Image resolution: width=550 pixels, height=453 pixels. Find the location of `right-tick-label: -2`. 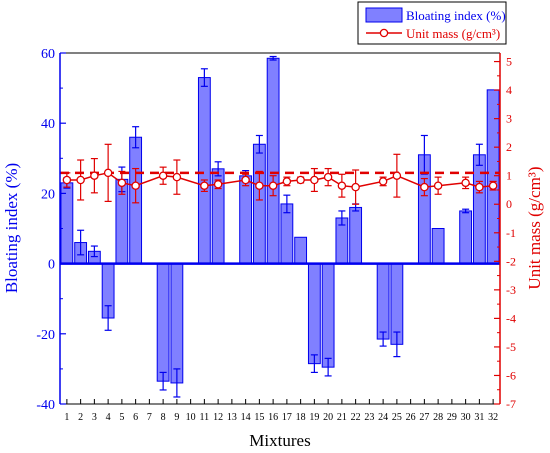

right-tick-label: -2 is located at coordinates (511, 261).